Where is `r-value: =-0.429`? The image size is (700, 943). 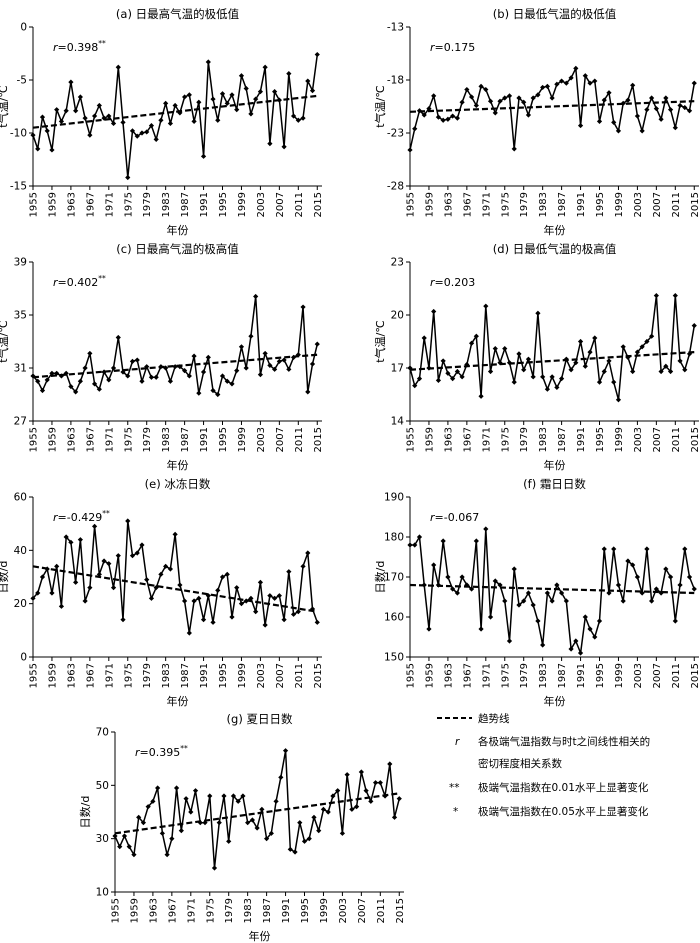
r-value: =-0.429 is located at coordinates (80, 517).